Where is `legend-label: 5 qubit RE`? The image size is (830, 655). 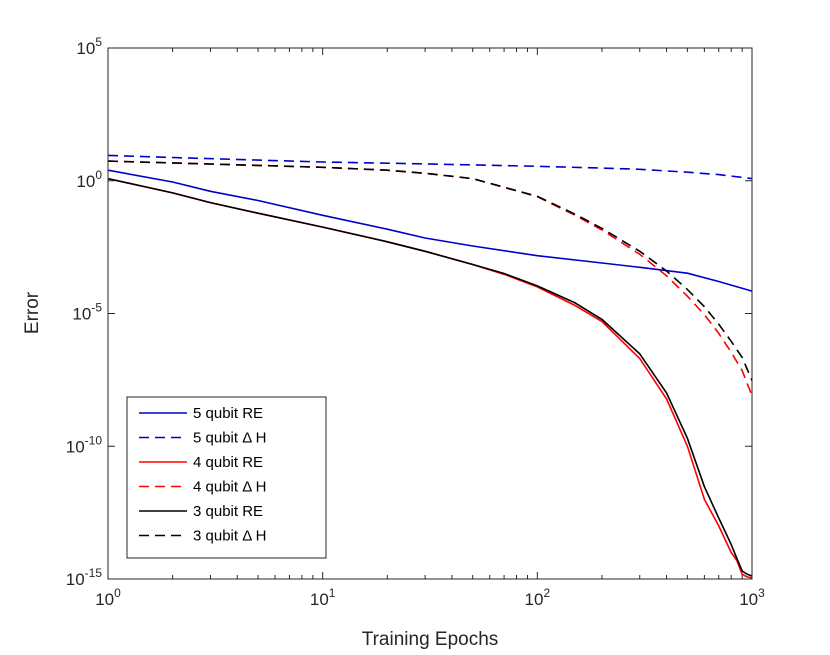 legend-label: 5 qubit RE is located at coordinates (228, 413).